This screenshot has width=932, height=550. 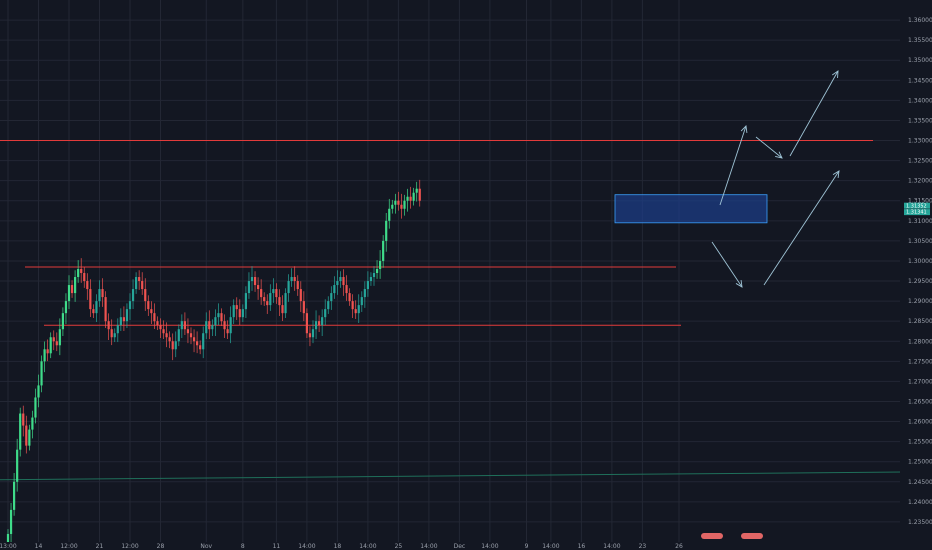 I want to click on y-tick-label: 1.33500, so click(x=920, y=120).